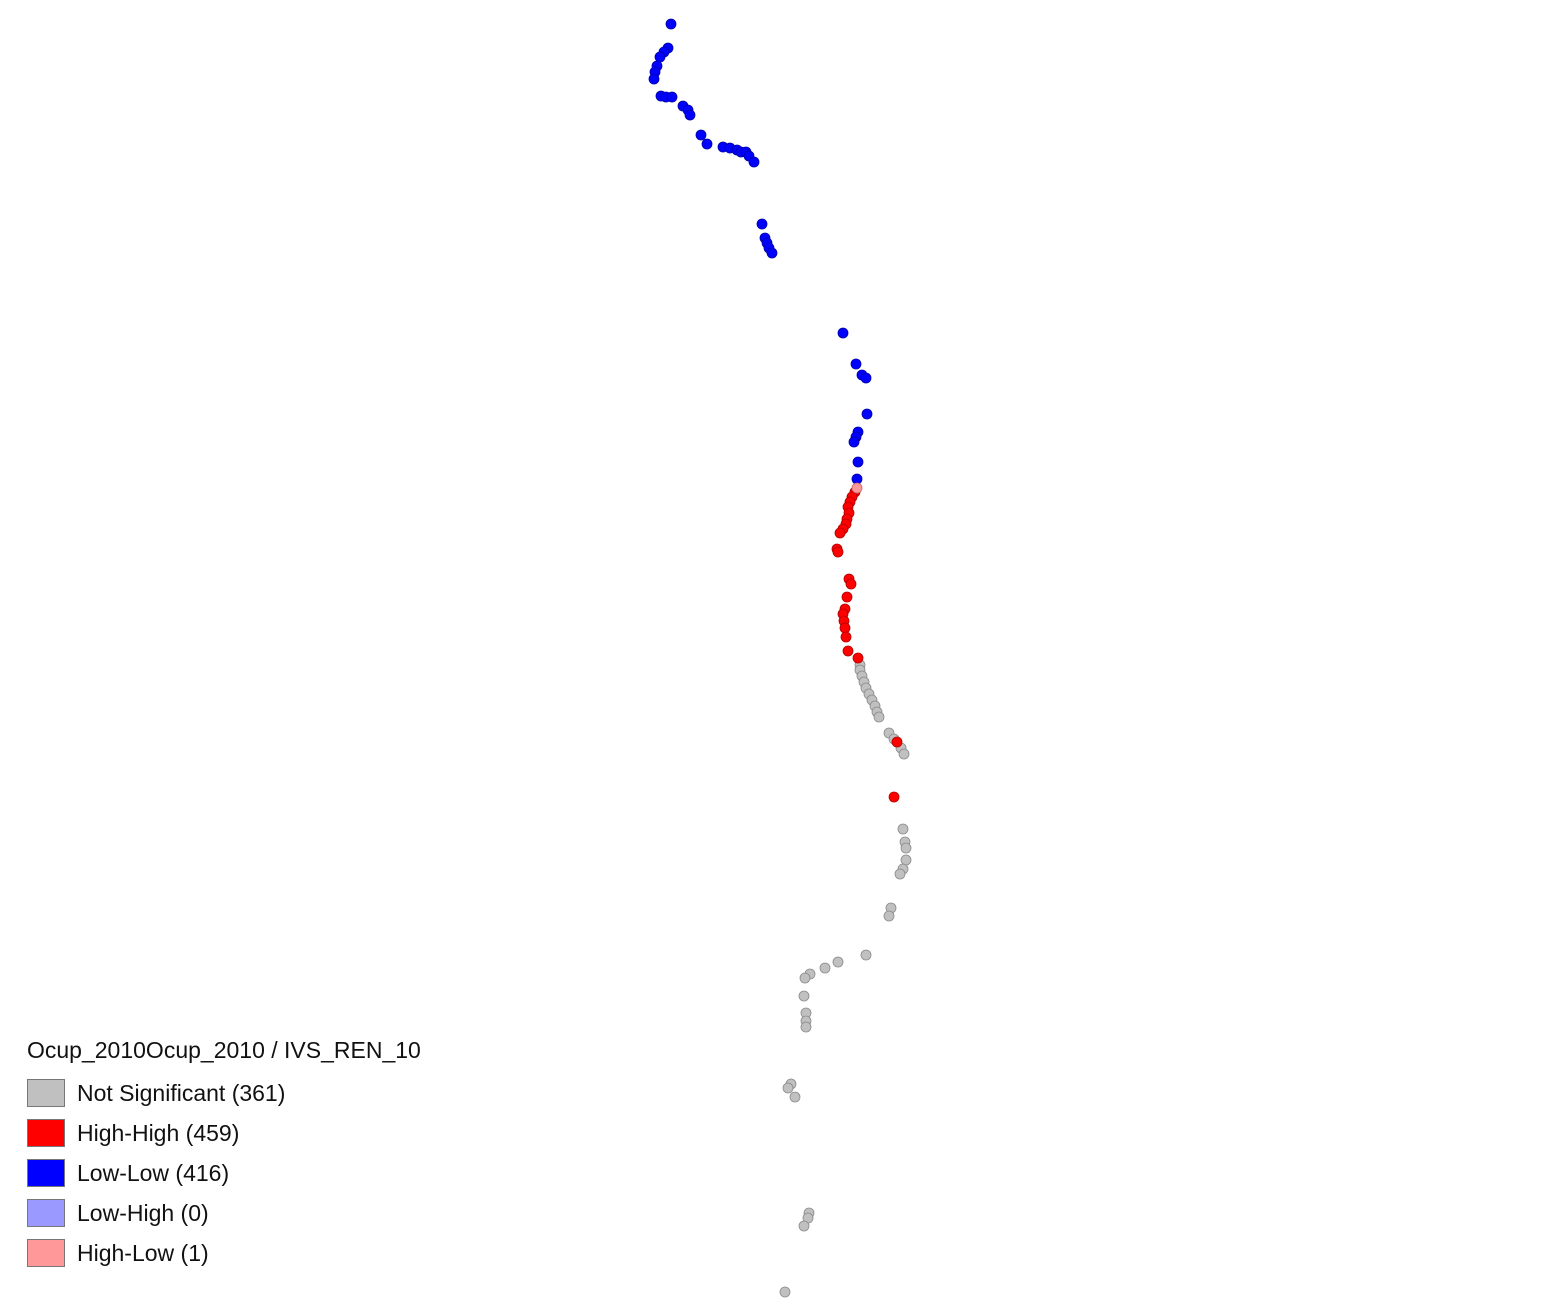 This screenshot has height=1316, width=1564. What do you see at coordinates (46, 1253) in the screenshot?
I see `legend-swatch-high-low` at bounding box center [46, 1253].